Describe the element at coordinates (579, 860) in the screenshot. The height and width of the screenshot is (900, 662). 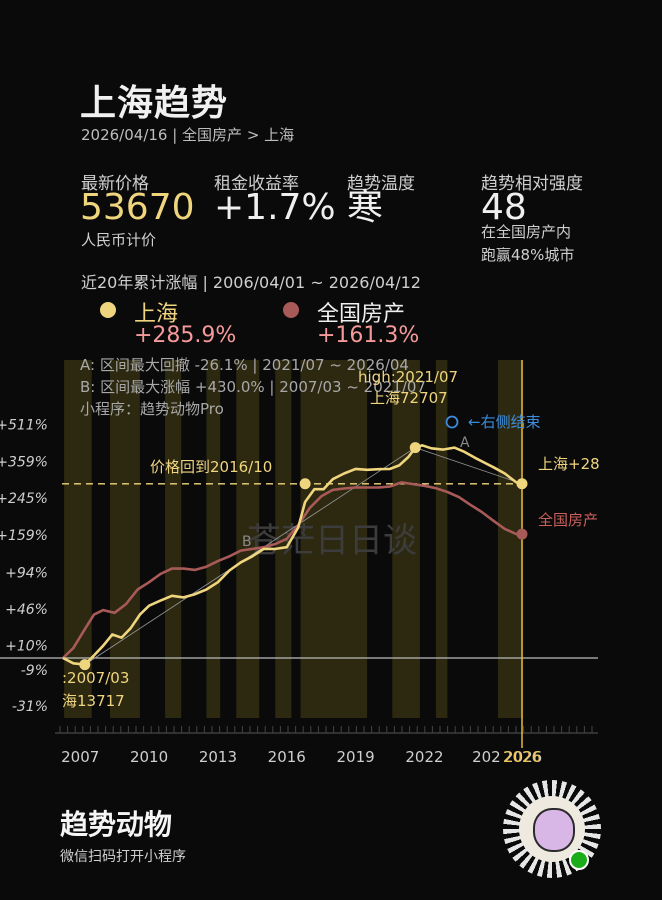
I see `wechat-icon` at that location.